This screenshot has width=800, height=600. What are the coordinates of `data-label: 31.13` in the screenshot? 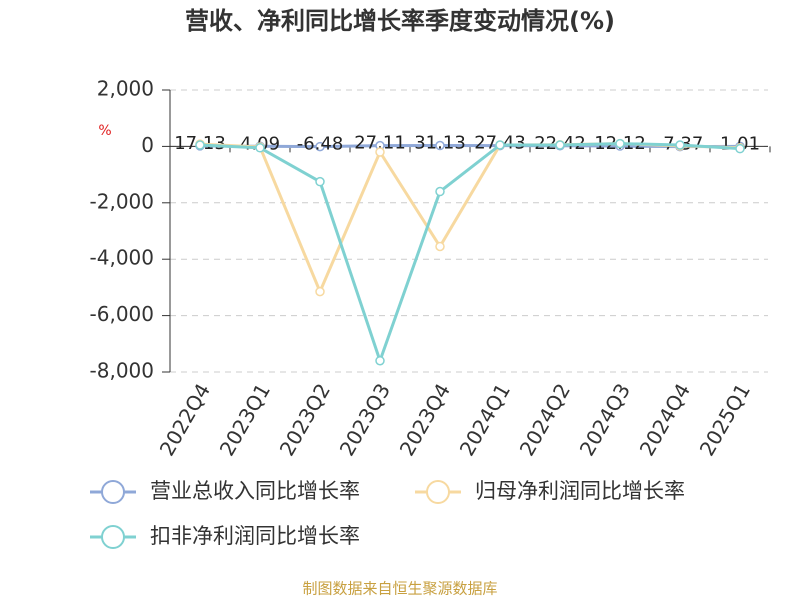 It's located at (440, 143).